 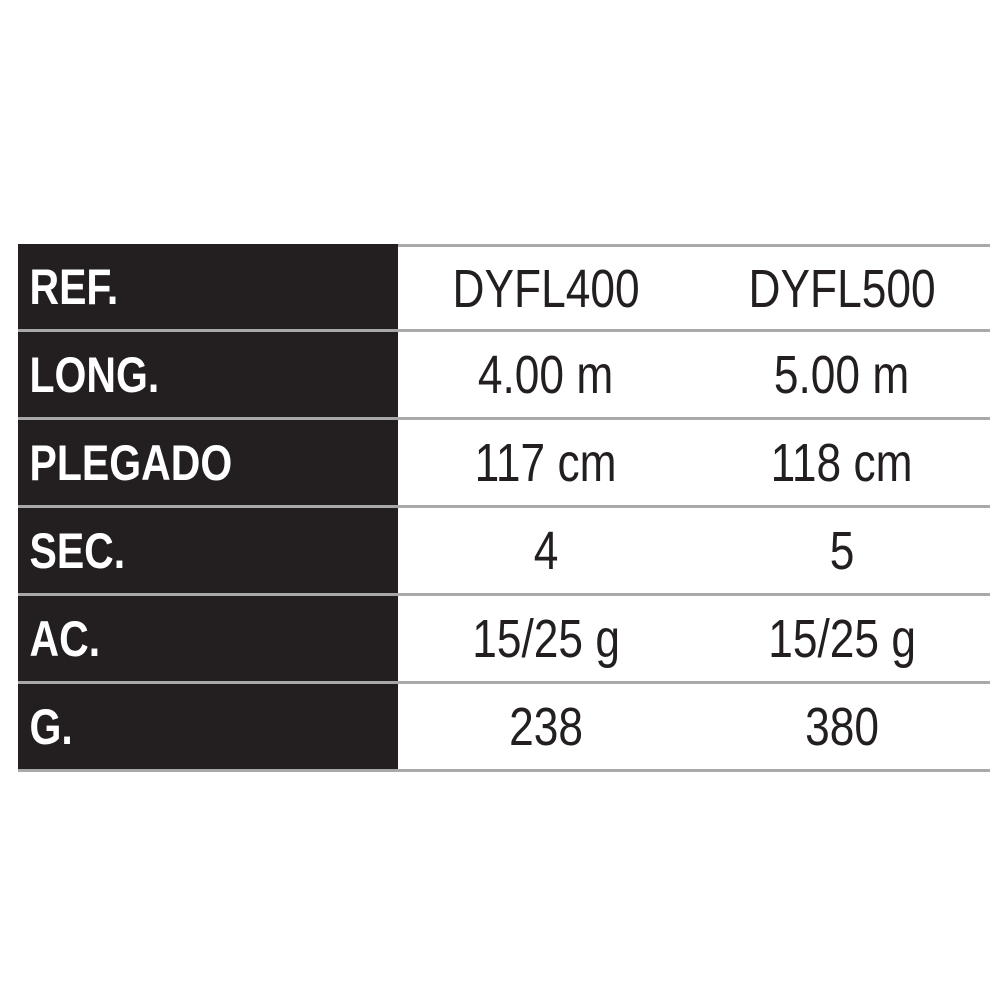 What do you see at coordinates (546, 462) in the screenshot?
I see `cell-value: 117 cm` at bounding box center [546, 462].